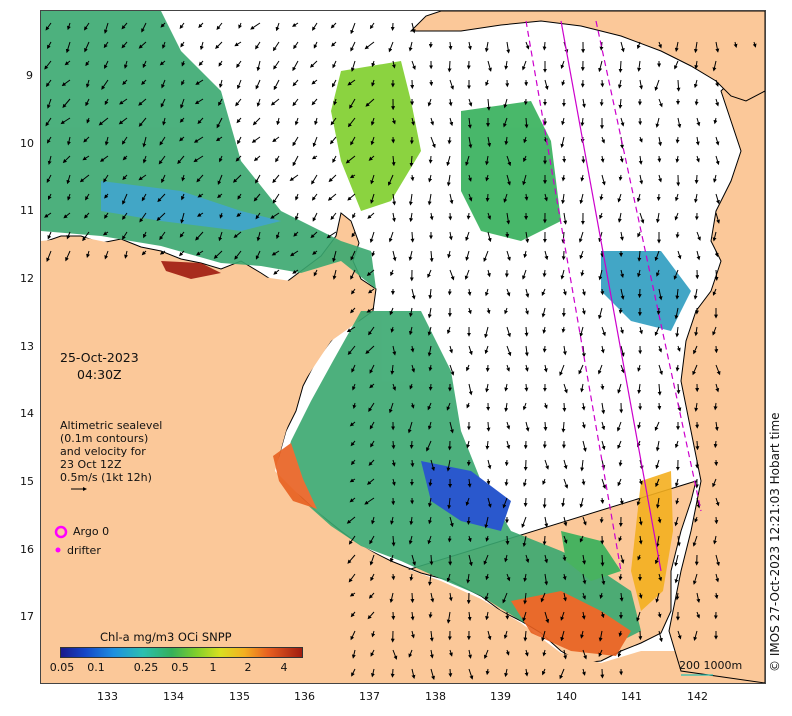 Image resolution: width=792 pixels, height=716 pixels. Describe the element at coordinates (27, 481) in the screenshot. I see `lat-tick: 15` at that location.